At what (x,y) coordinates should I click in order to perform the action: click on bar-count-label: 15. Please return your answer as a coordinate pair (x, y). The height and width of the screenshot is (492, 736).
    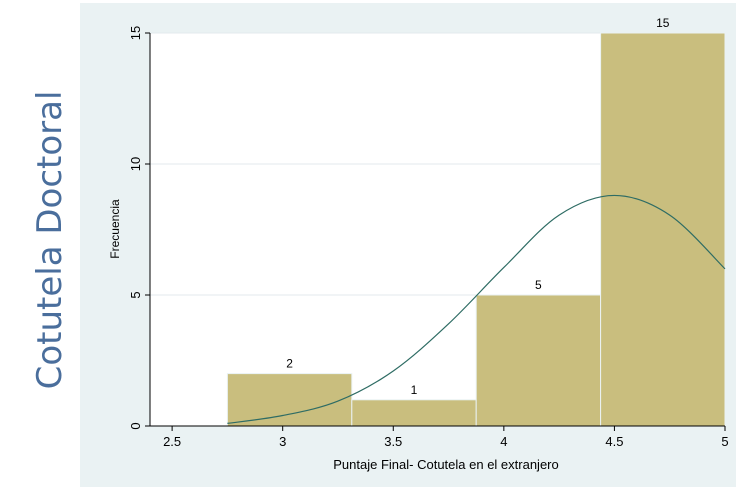
    Looking at the image, I should click on (663, 23).